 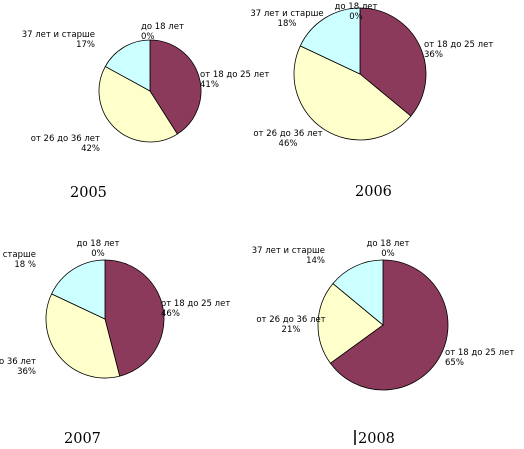 I want to click on slice-label-from18to25: от 18 до 25 лет 36%, so click(x=458, y=50).